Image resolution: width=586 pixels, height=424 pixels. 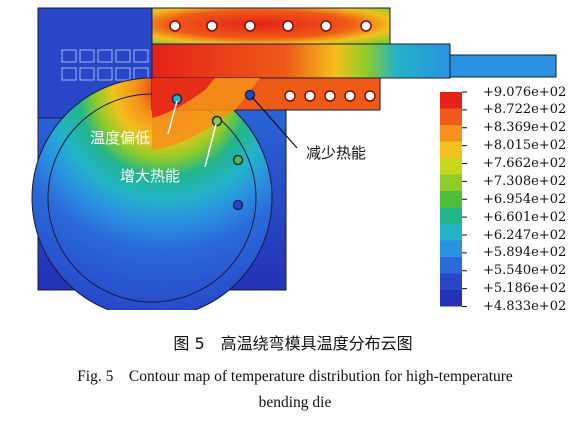 I want to click on annotation-low-temperature: 温度偏低, so click(x=120, y=138).